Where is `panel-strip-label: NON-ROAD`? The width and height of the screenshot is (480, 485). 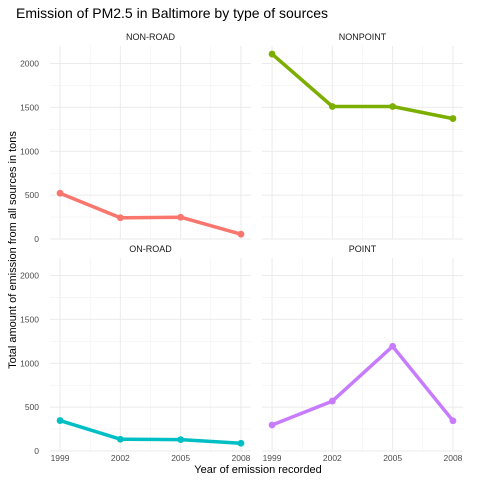
panel-strip-label: NON-ROAD is located at coordinates (150, 37).